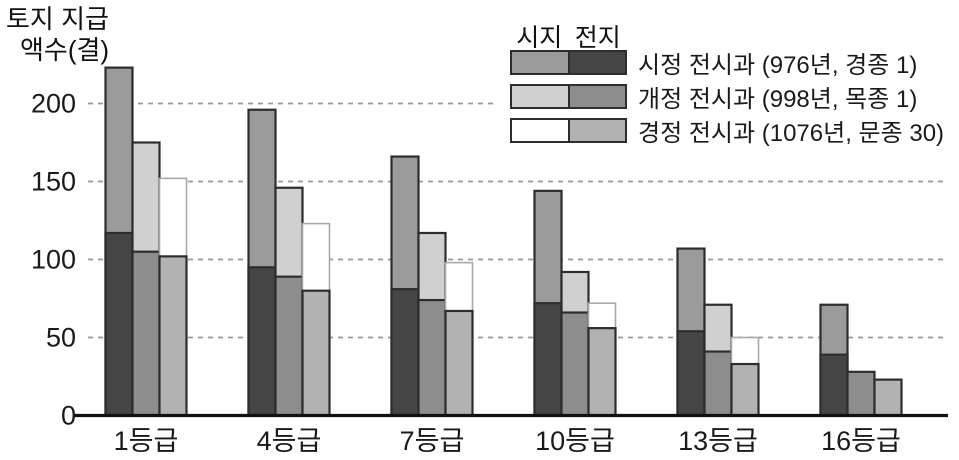  I want to click on legend-label: 개정 전시과 (998년, 목종 1), so click(778, 99).